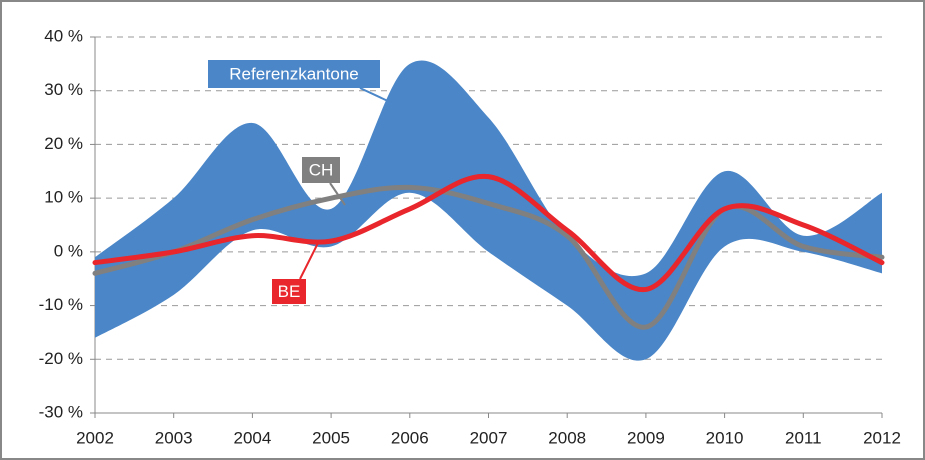  Describe the element at coordinates (410, 437) in the screenshot. I see `x-tick-label: 2006` at that location.